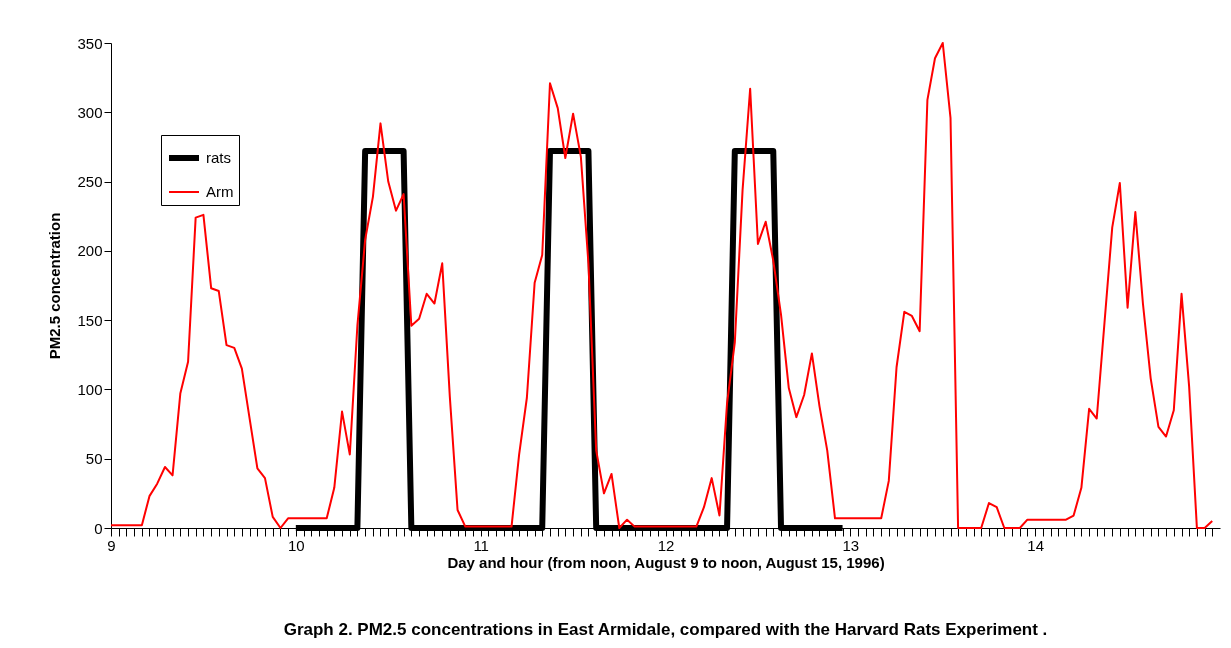  What do you see at coordinates (98, 528) in the screenshot?
I see `y-tick-label: 0` at bounding box center [98, 528].